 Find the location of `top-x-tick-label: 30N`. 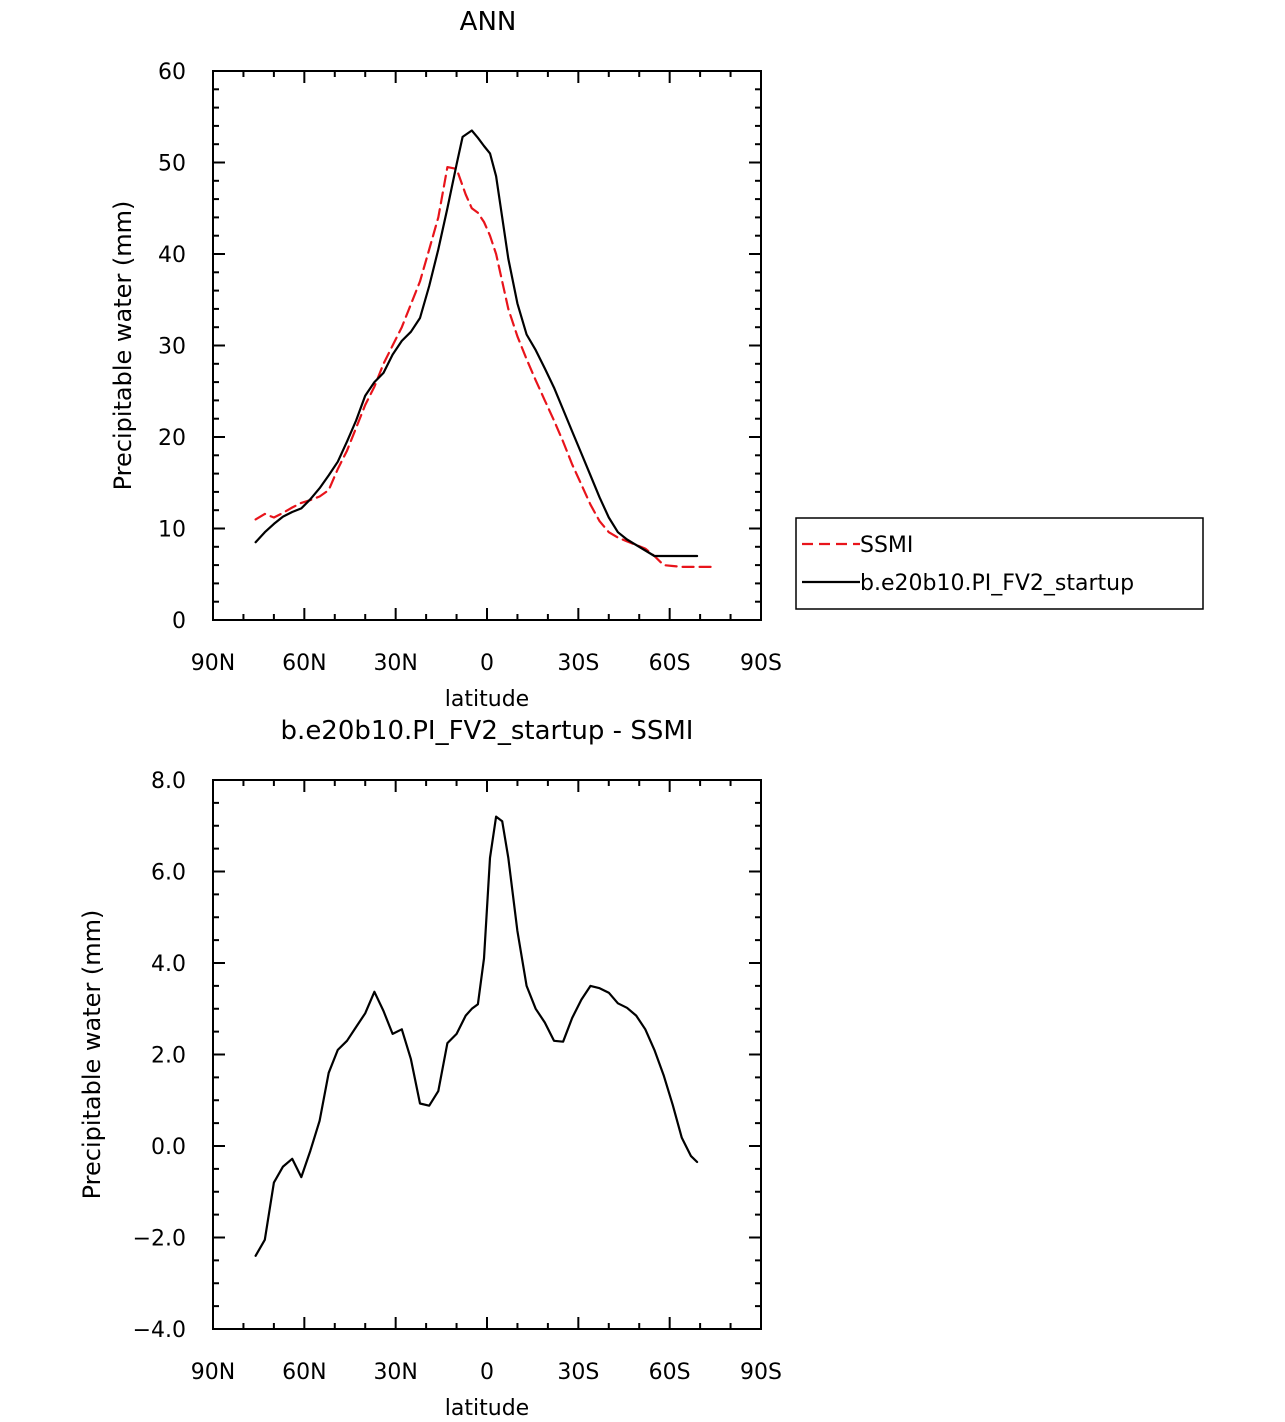

top-x-tick-label: 30N is located at coordinates (395, 663).